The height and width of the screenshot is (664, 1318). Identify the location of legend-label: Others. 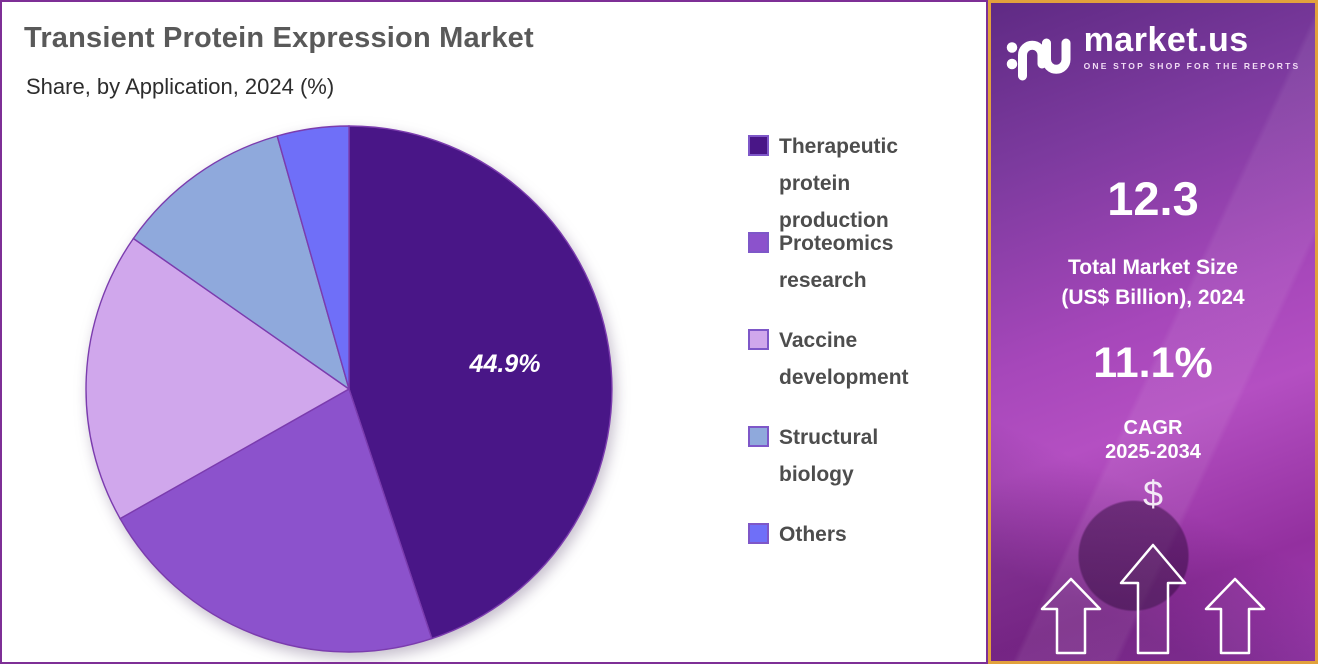
(813, 534).